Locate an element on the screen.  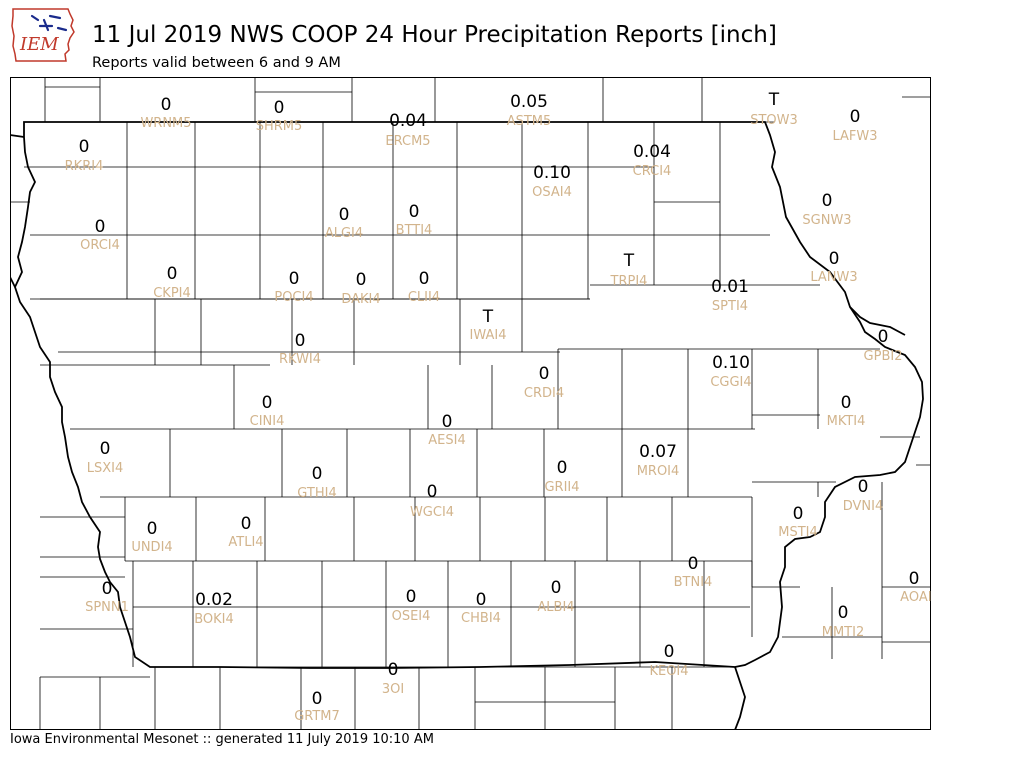
station-mmti2: 0 MMTI2 is located at coordinates (843, 621).